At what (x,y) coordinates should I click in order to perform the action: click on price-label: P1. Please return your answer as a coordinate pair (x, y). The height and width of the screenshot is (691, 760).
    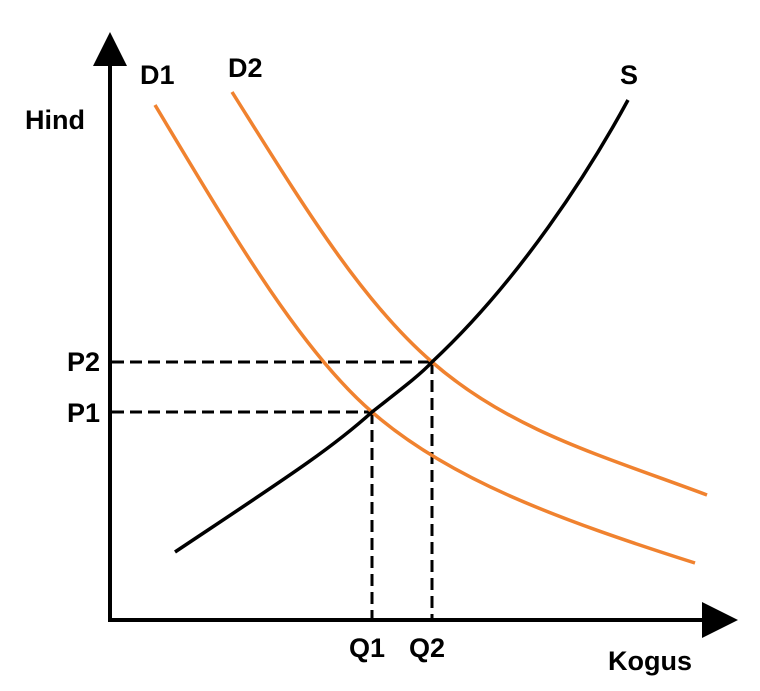
    Looking at the image, I should click on (83, 413).